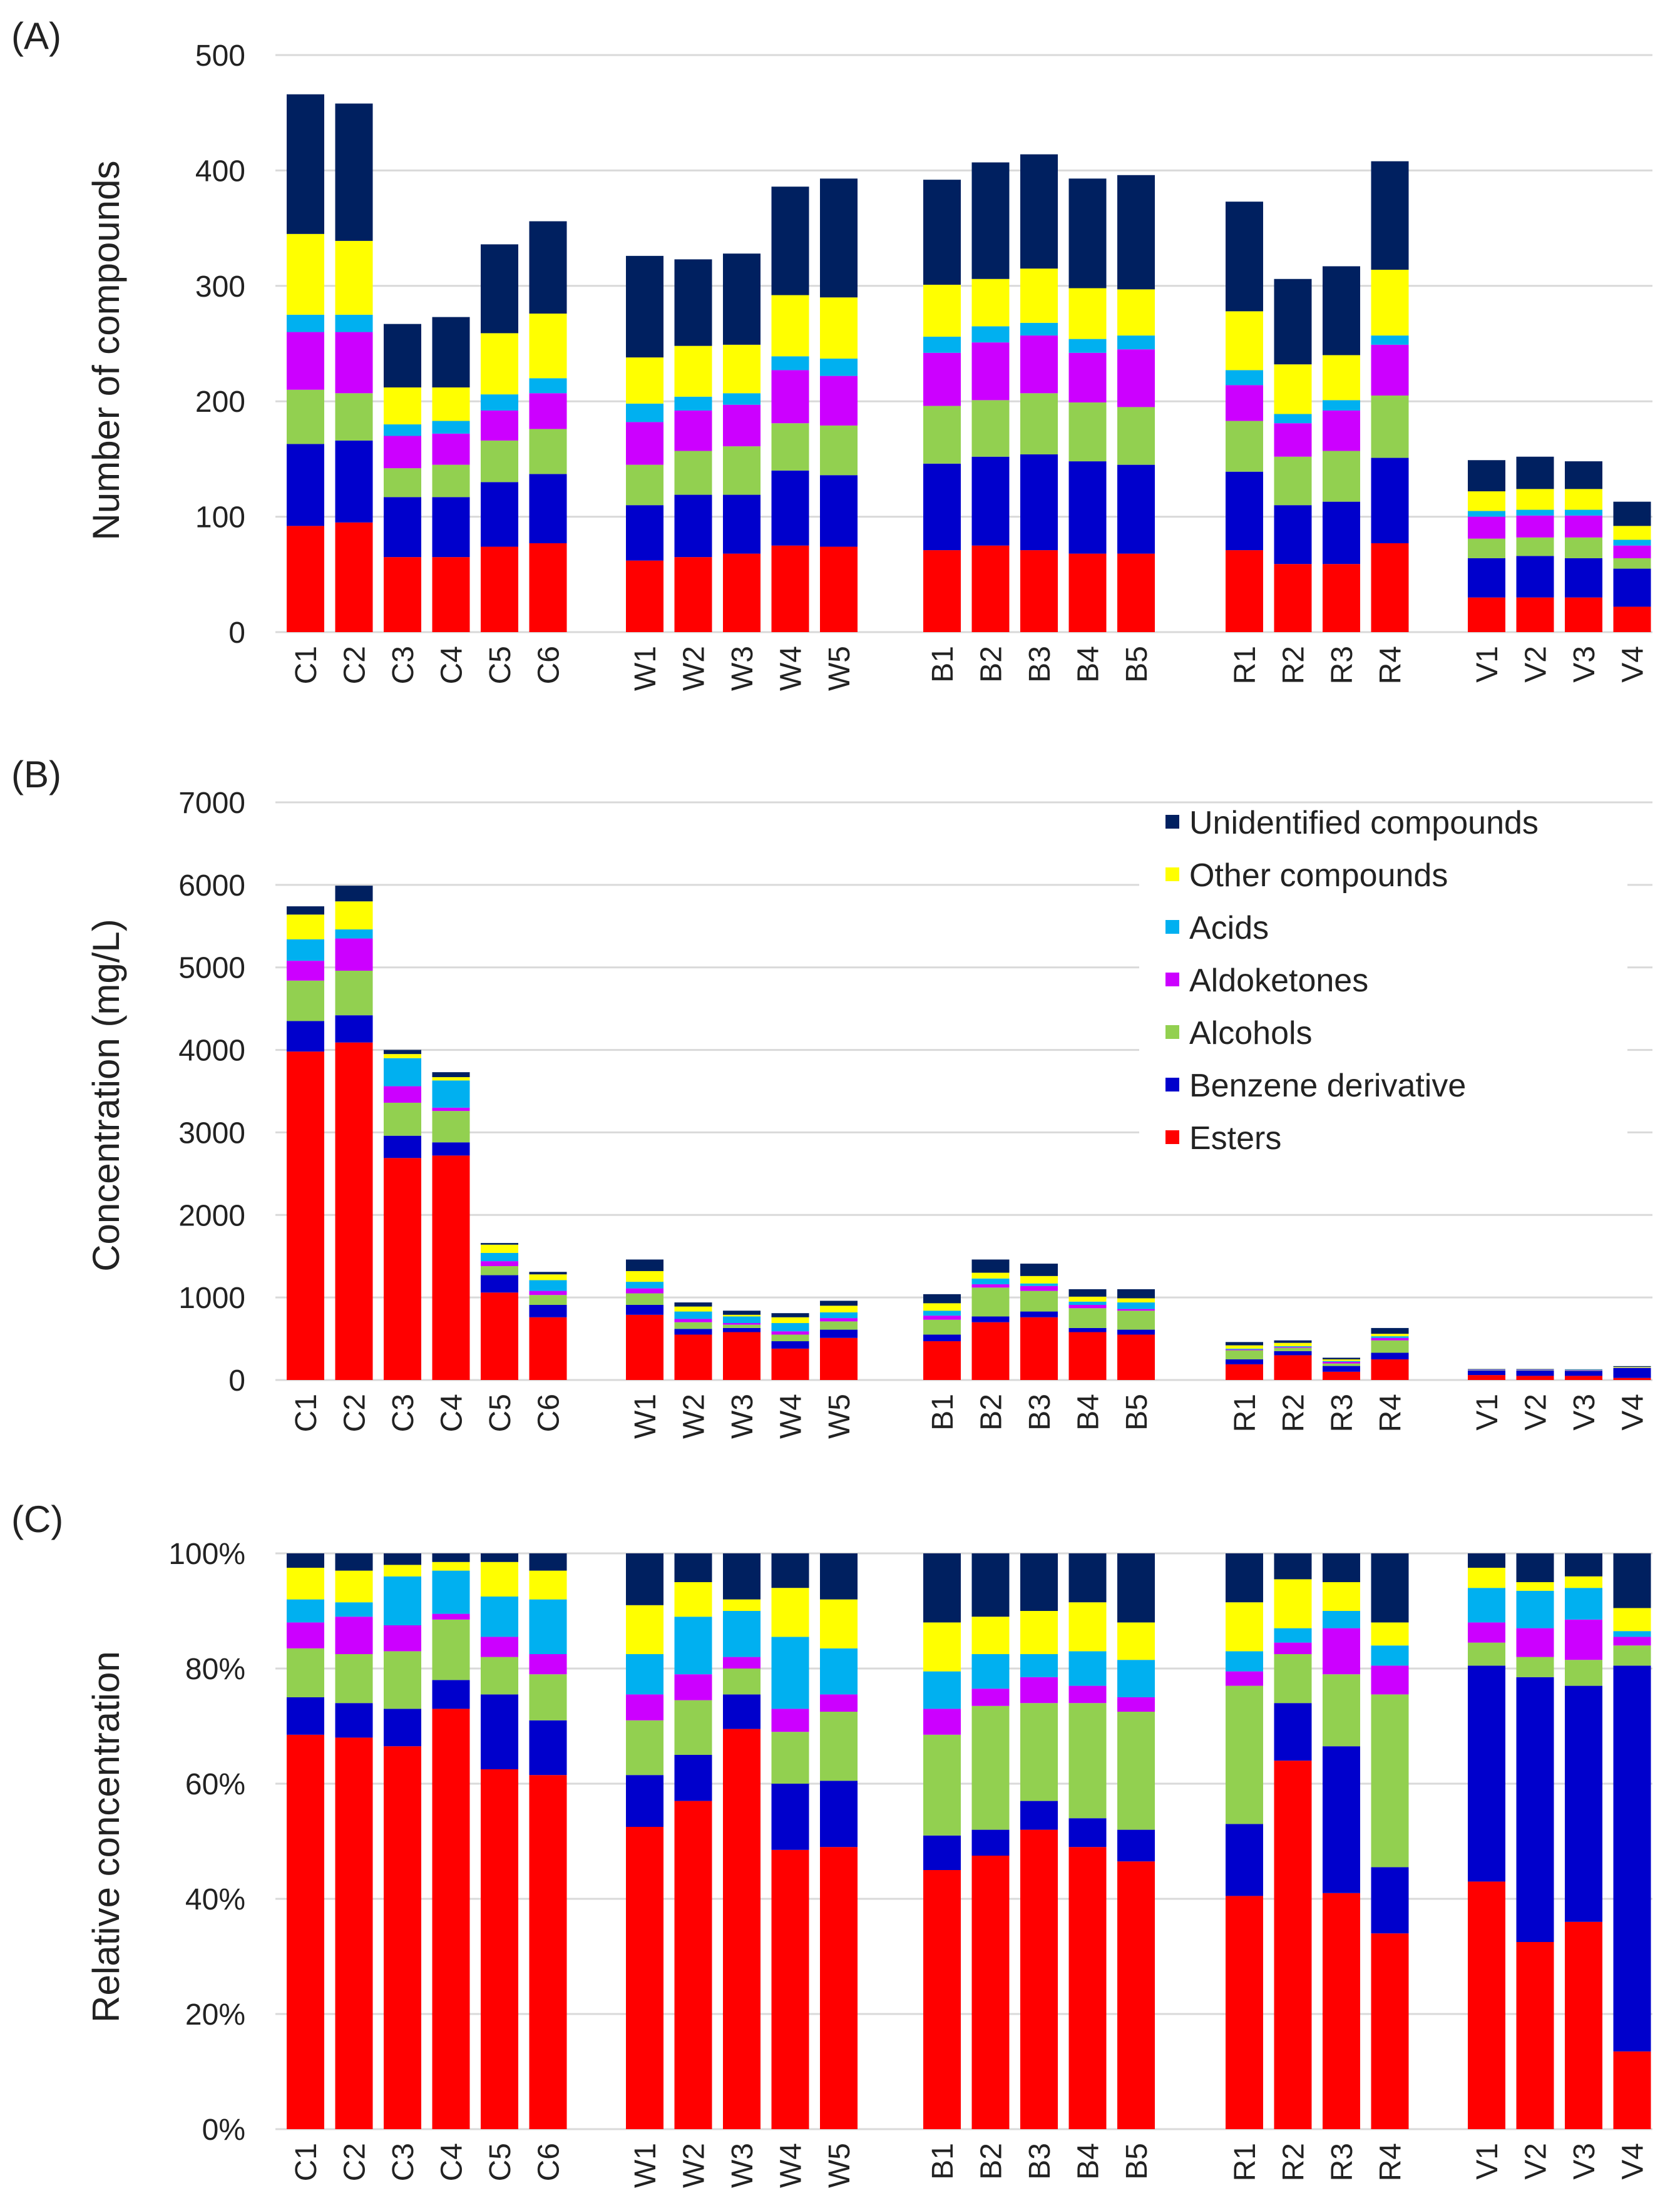  What do you see at coordinates (790, 1338) in the screenshot?
I see `bar-segment-w4-alcohols` at bounding box center [790, 1338].